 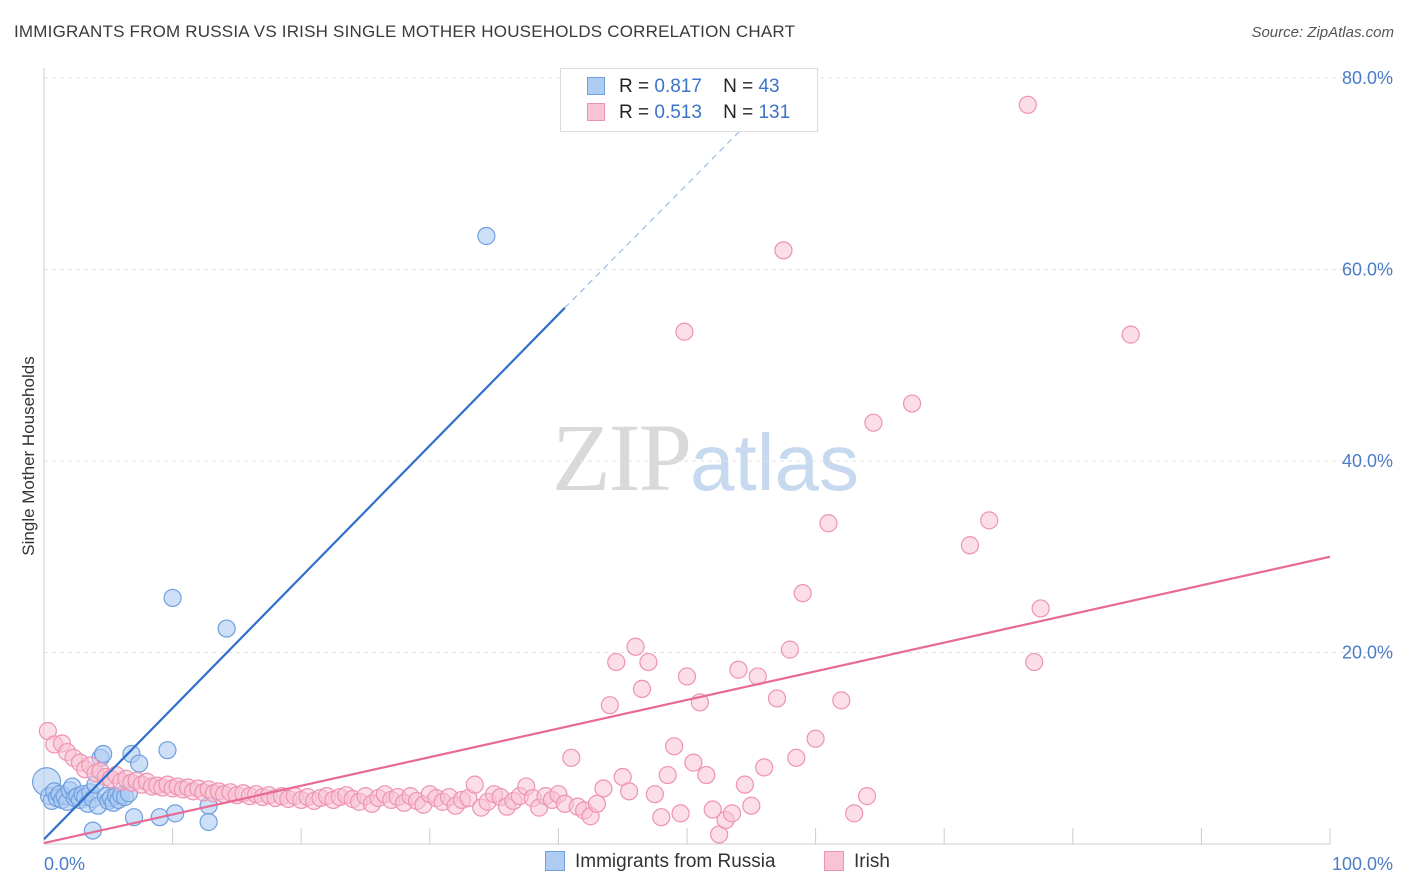 I want to click on chart-source: Source: ZipAtlas.com, so click(x=1322, y=32).